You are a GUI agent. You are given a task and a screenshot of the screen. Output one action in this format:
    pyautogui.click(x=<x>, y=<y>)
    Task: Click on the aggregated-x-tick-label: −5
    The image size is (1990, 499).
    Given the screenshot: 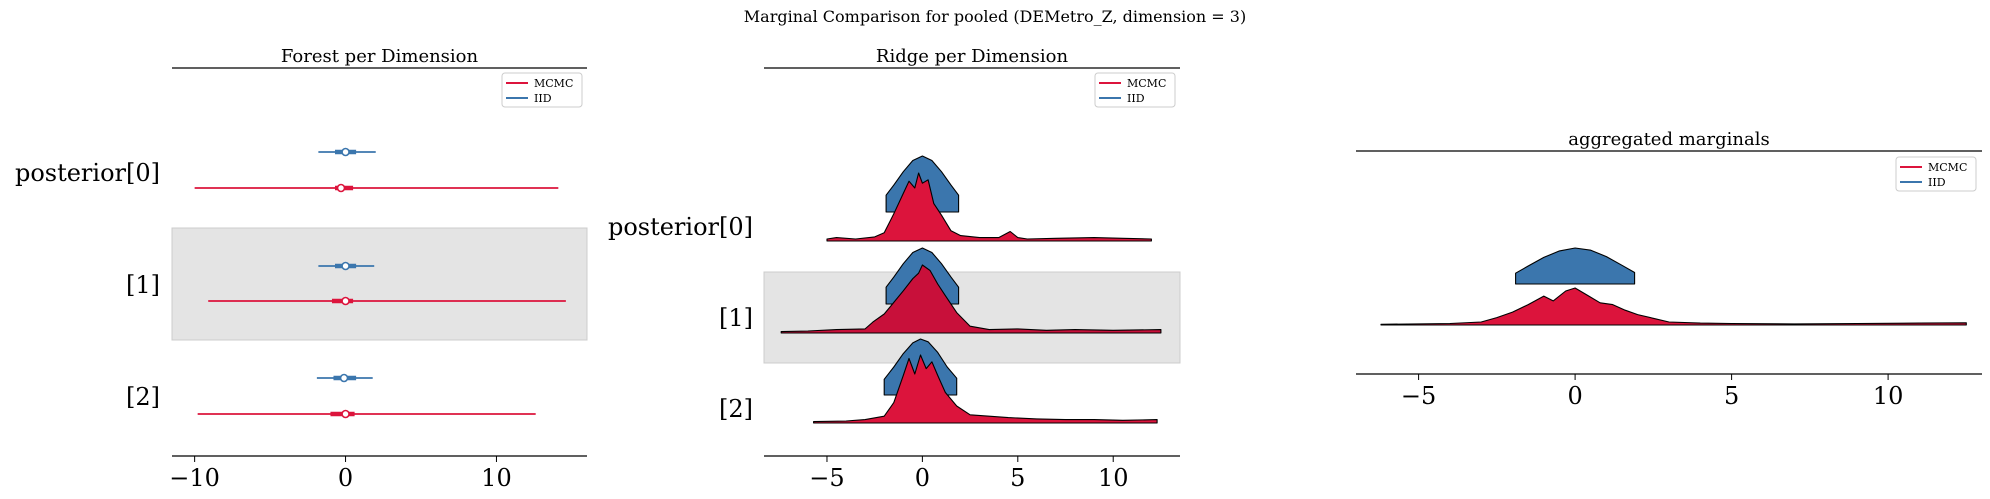 What is the action you would take?
    pyautogui.click(x=1418, y=396)
    